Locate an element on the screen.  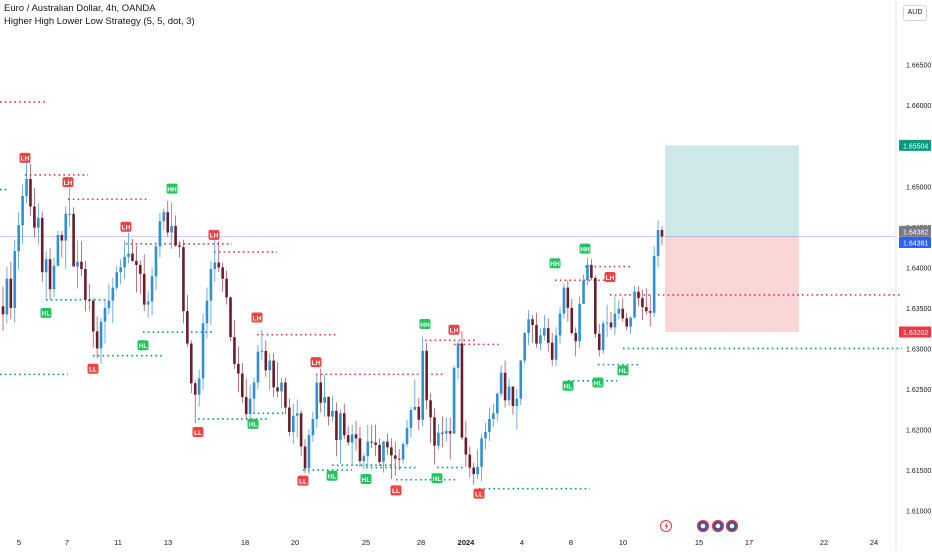
target-zone is located at coordinates (732, 191).